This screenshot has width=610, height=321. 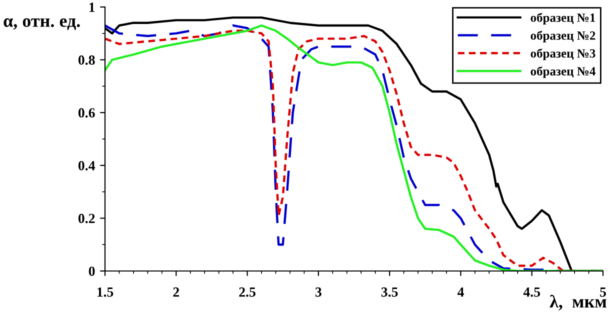 I want to click on y-tick-label: 0.8, so click(x=86, y=60).